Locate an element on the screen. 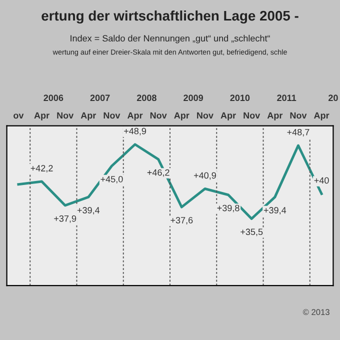  data-label: +45,0 is located at coordinates (111, 180).